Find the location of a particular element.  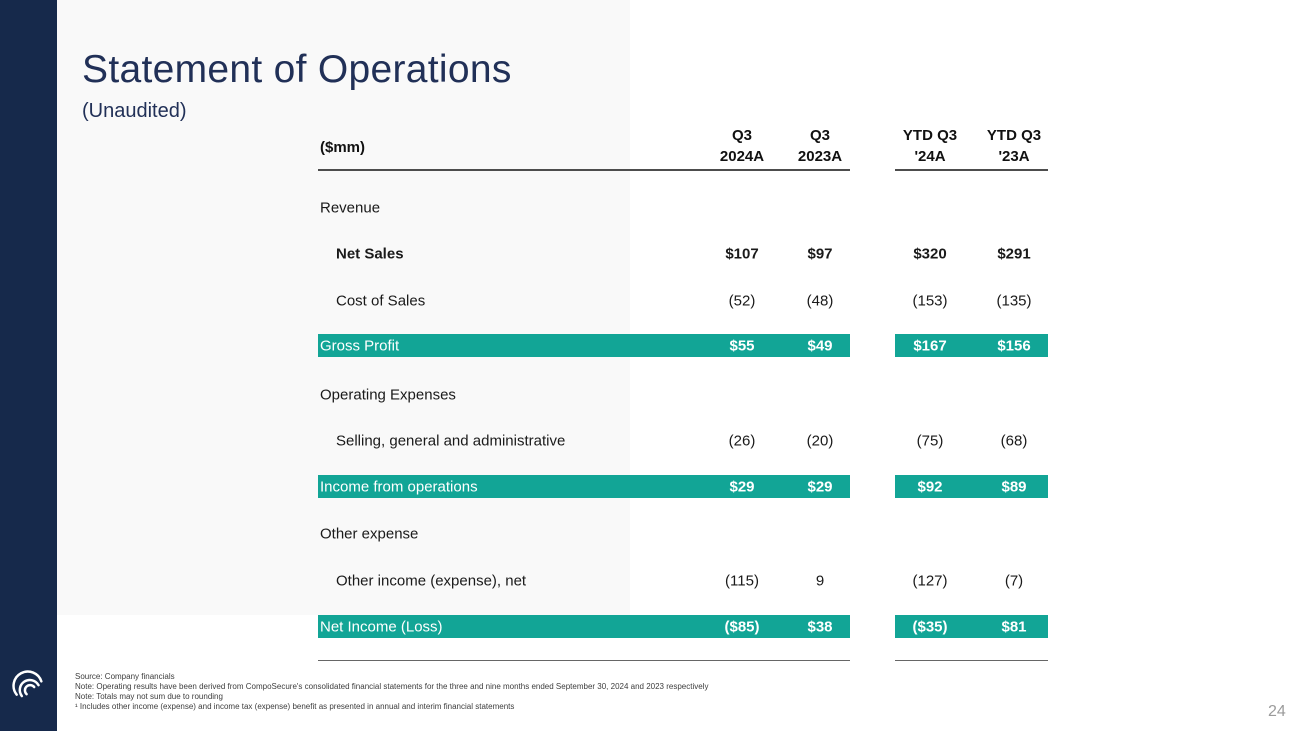

column-header-ytd-q3-23a: YTD Q3 '23A is located at coordinates (1014, 146).